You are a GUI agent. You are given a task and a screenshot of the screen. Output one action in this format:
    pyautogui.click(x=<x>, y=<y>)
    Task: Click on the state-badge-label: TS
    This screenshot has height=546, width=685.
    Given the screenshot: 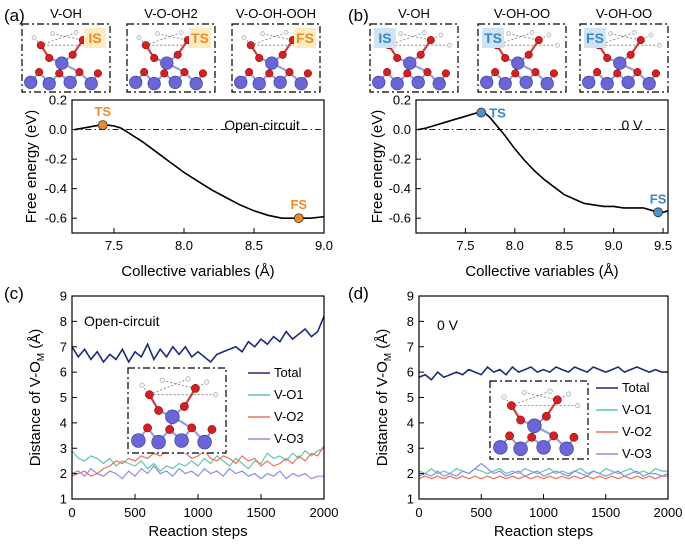 What is the action you would take?
    pyautogui.click(x=200, y=38)
    